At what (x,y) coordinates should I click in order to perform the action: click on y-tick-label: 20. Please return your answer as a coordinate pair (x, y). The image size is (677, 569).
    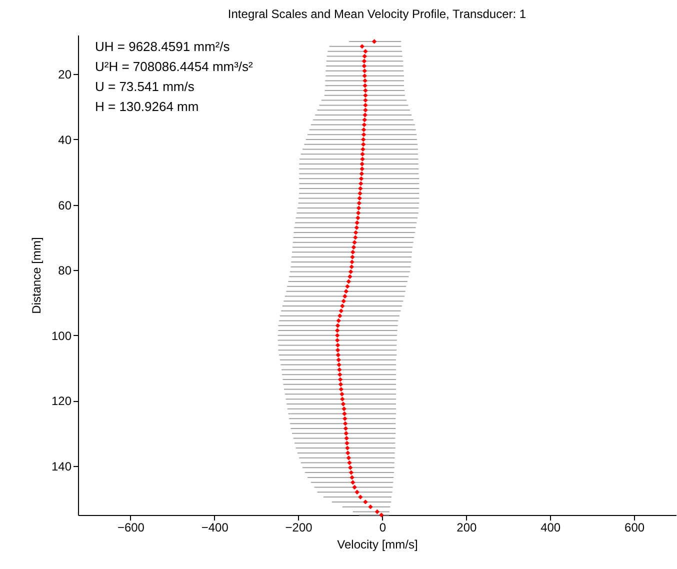
    Looking at the image, I should click on (65, 75).